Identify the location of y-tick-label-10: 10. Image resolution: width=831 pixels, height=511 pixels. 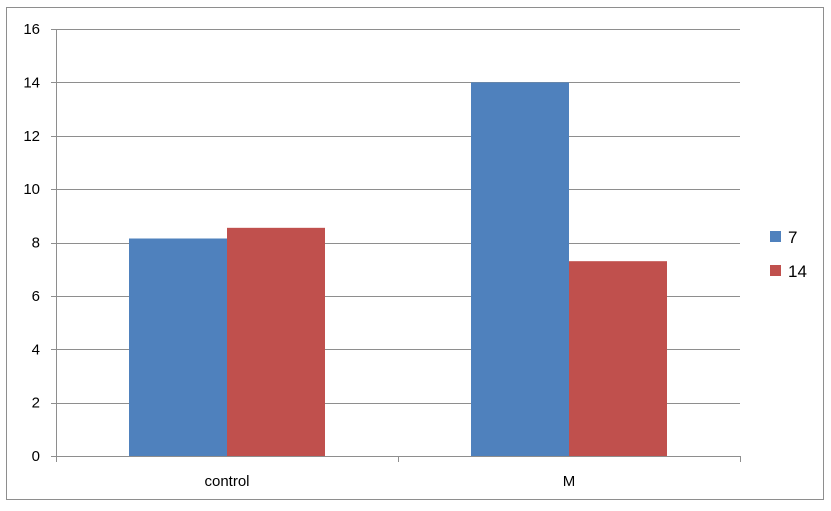
(31, 189).